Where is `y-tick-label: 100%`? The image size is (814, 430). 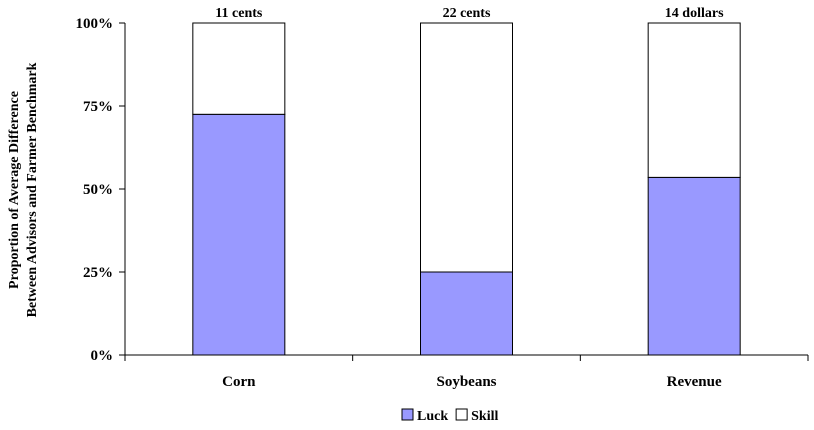 y-tick-label: 100% is located at coordinates (95, 24).